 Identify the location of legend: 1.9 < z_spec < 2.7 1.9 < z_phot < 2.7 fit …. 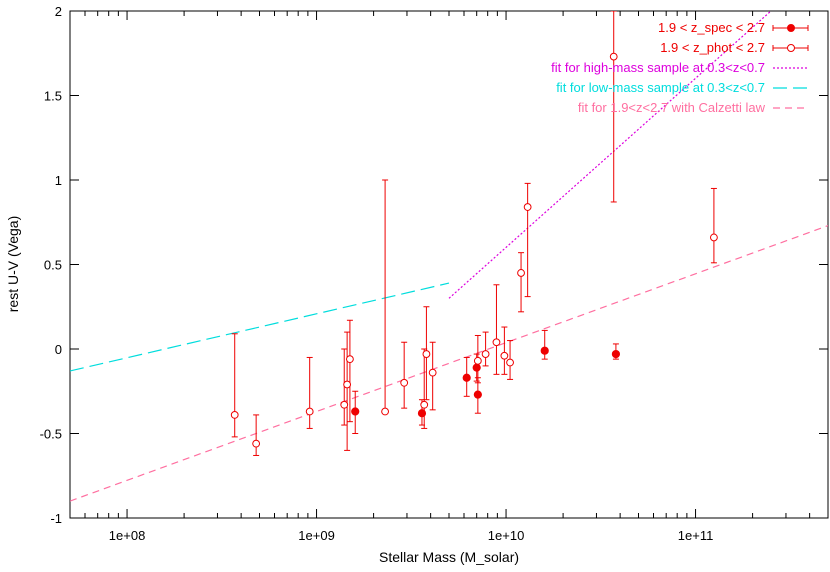
(680, 67).